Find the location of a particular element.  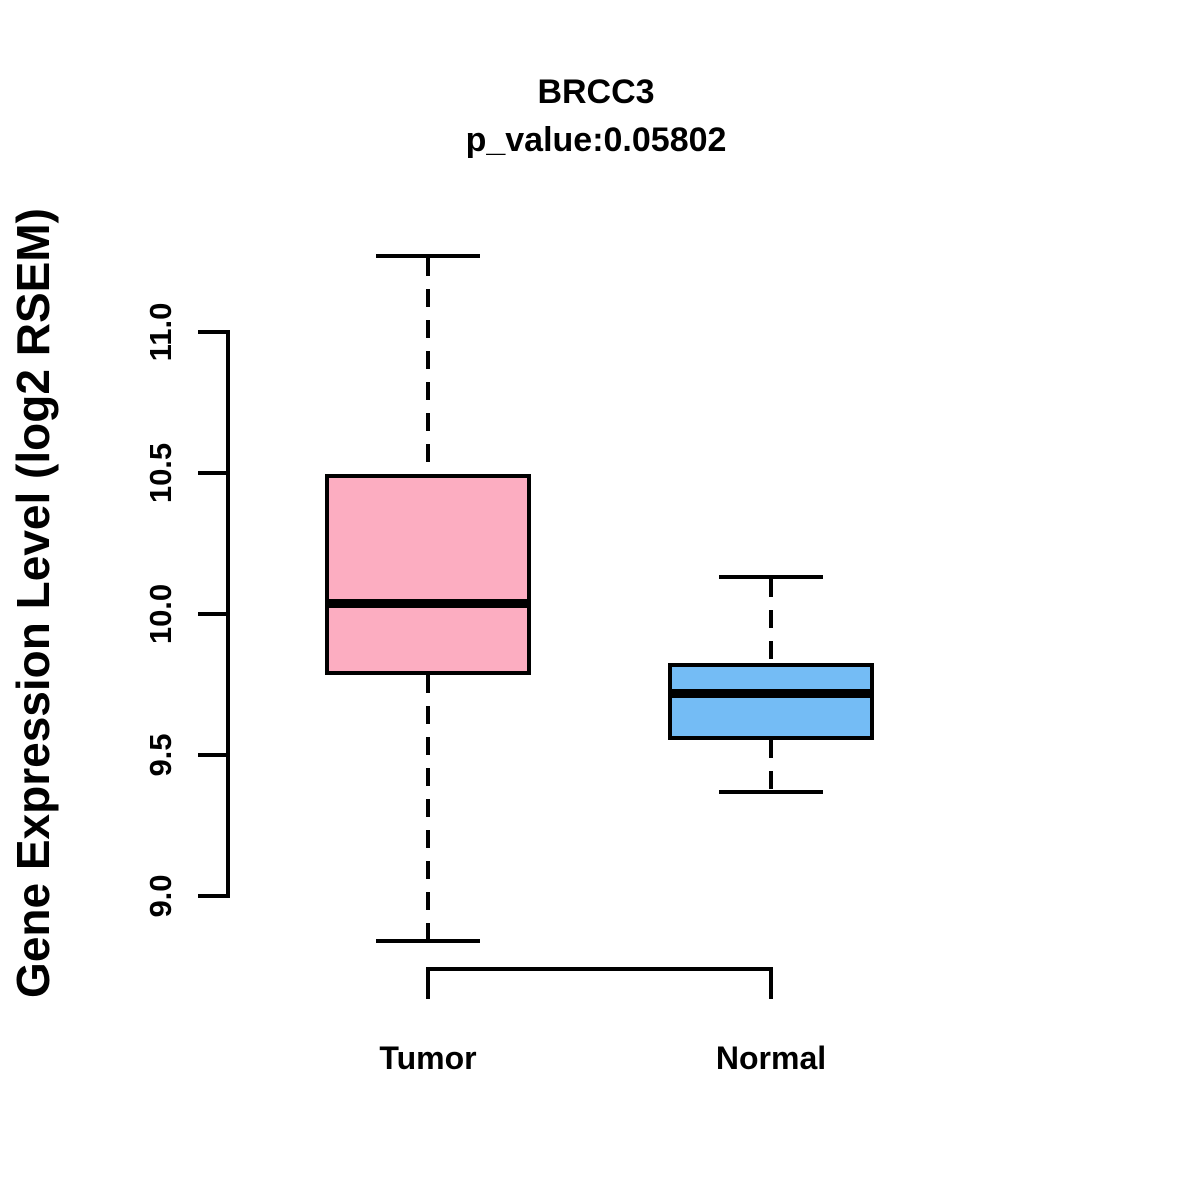

normal-box is located at coordinates (771, 701).